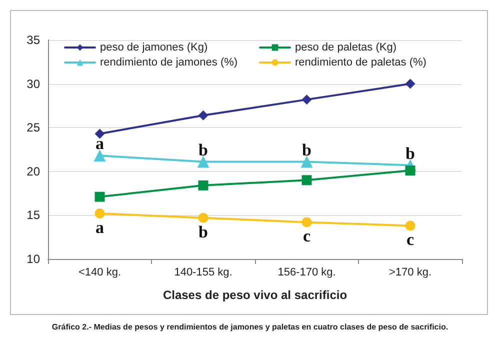  Describe the element at coordinates (33, 259) in the screenshot. I see `y-tick-label: 10` at that location.